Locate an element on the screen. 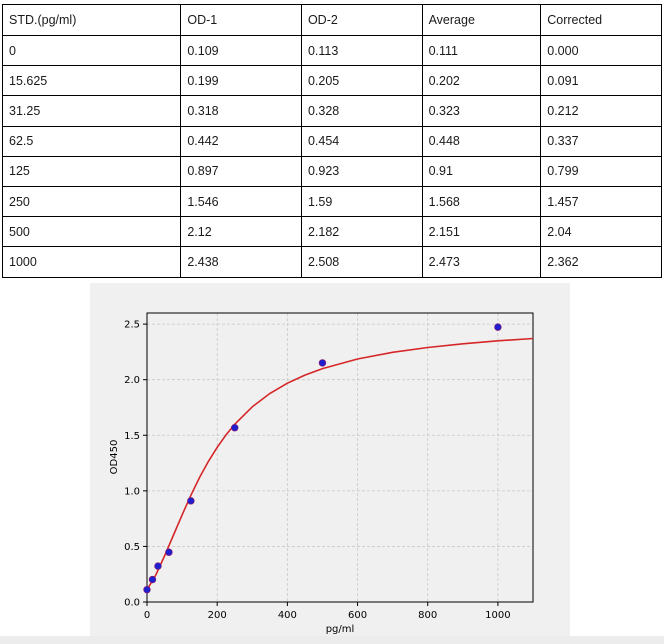 This screenshot has height=644, width=664. table-cell: 2.04 is located at coordinates (601, 232).